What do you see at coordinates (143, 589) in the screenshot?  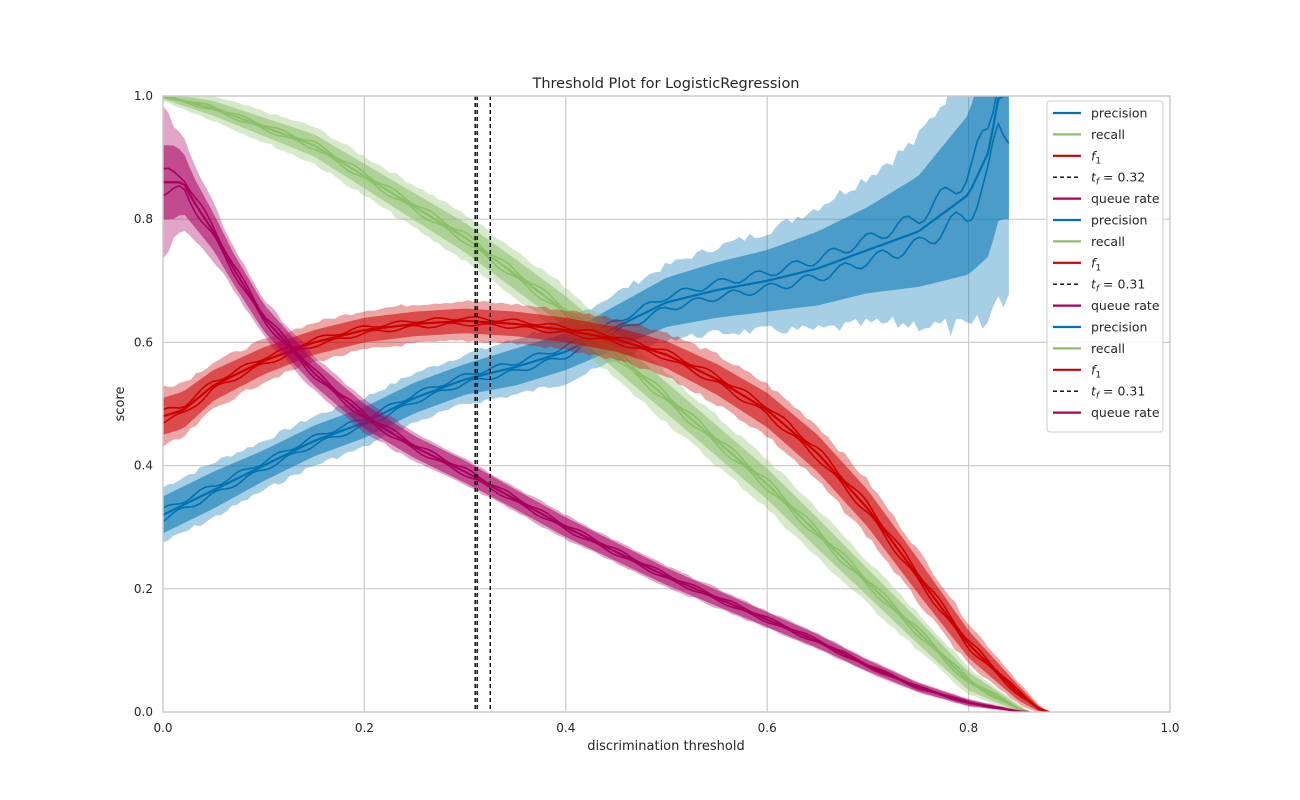 I see `y-tick-label: 0.2` at bounding box center [143, 589].